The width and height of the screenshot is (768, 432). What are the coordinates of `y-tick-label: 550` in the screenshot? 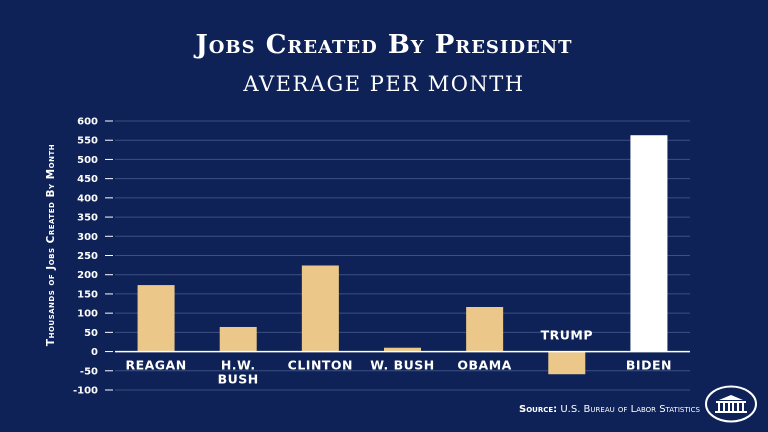 It's located at (87, 141).